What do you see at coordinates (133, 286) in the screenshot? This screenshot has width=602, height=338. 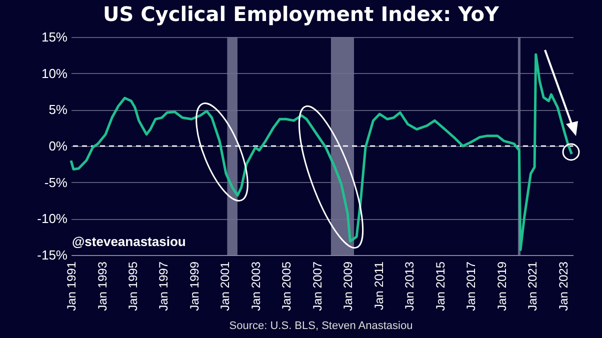 I see `x-tick-label: Jan 1995` at bounding box center [133, 286].